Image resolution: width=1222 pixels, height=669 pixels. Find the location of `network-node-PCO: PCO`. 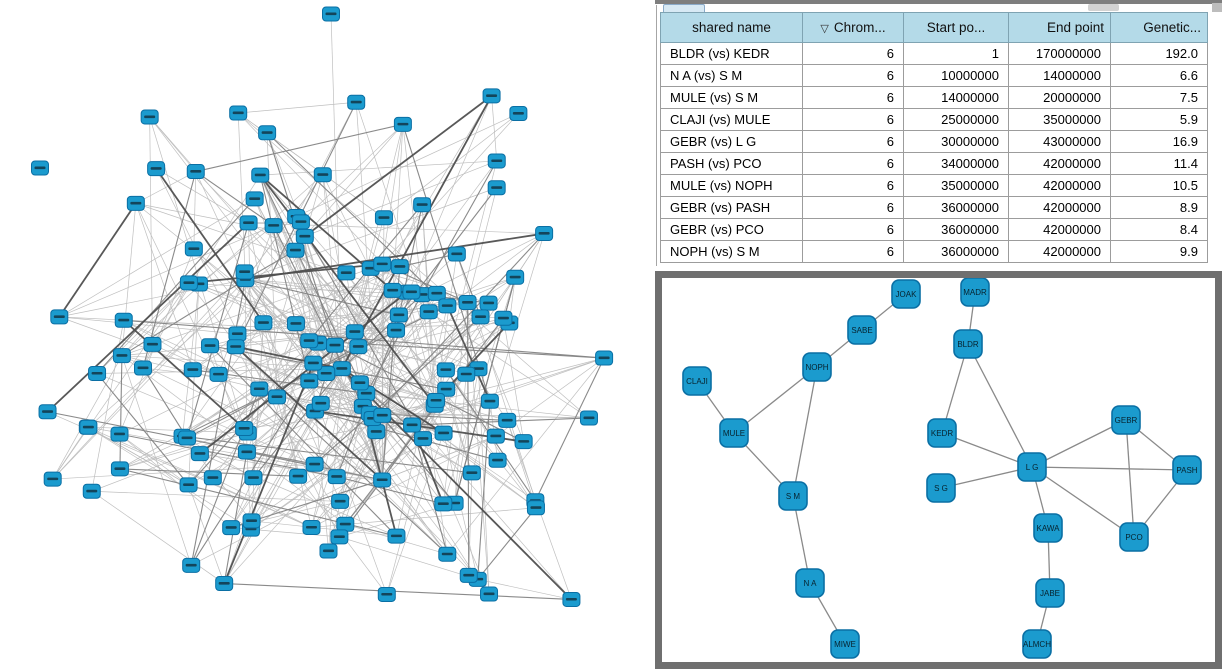

network-node-PCO: PCO is located at coordinates (1134, 537).